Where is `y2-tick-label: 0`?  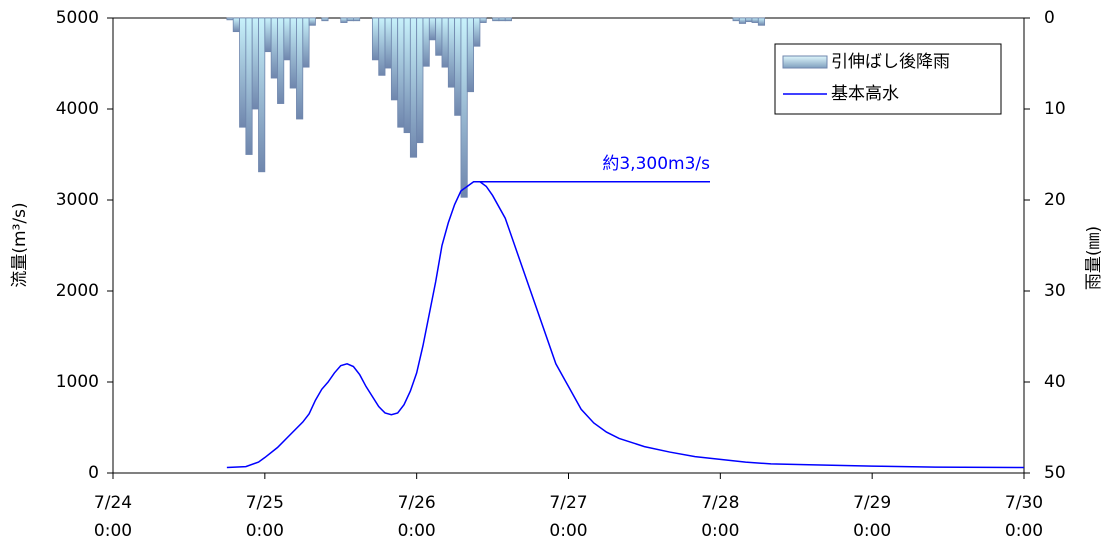
y2-tick-label: 0 is located at coordinates (1049, 18).